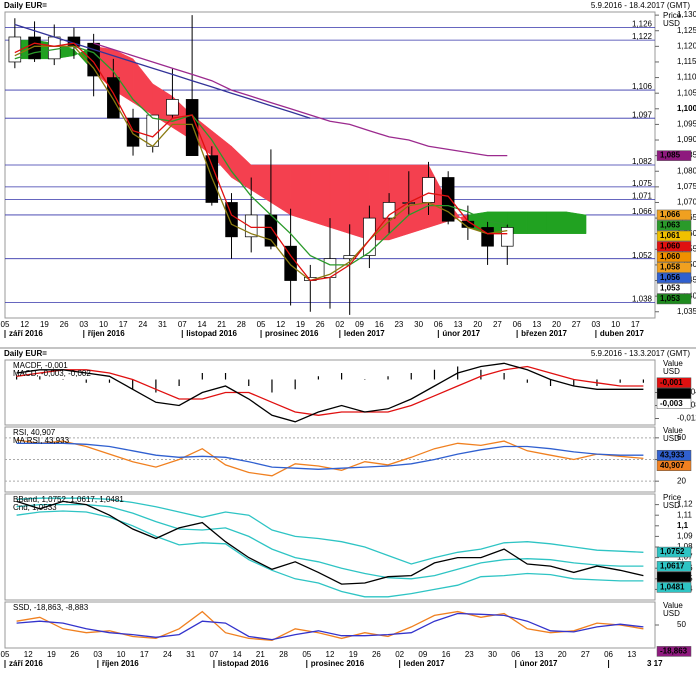  Describe the element at coordinates (97, 654) in the screenshot. I see `x-tick-label: 03` at that location.